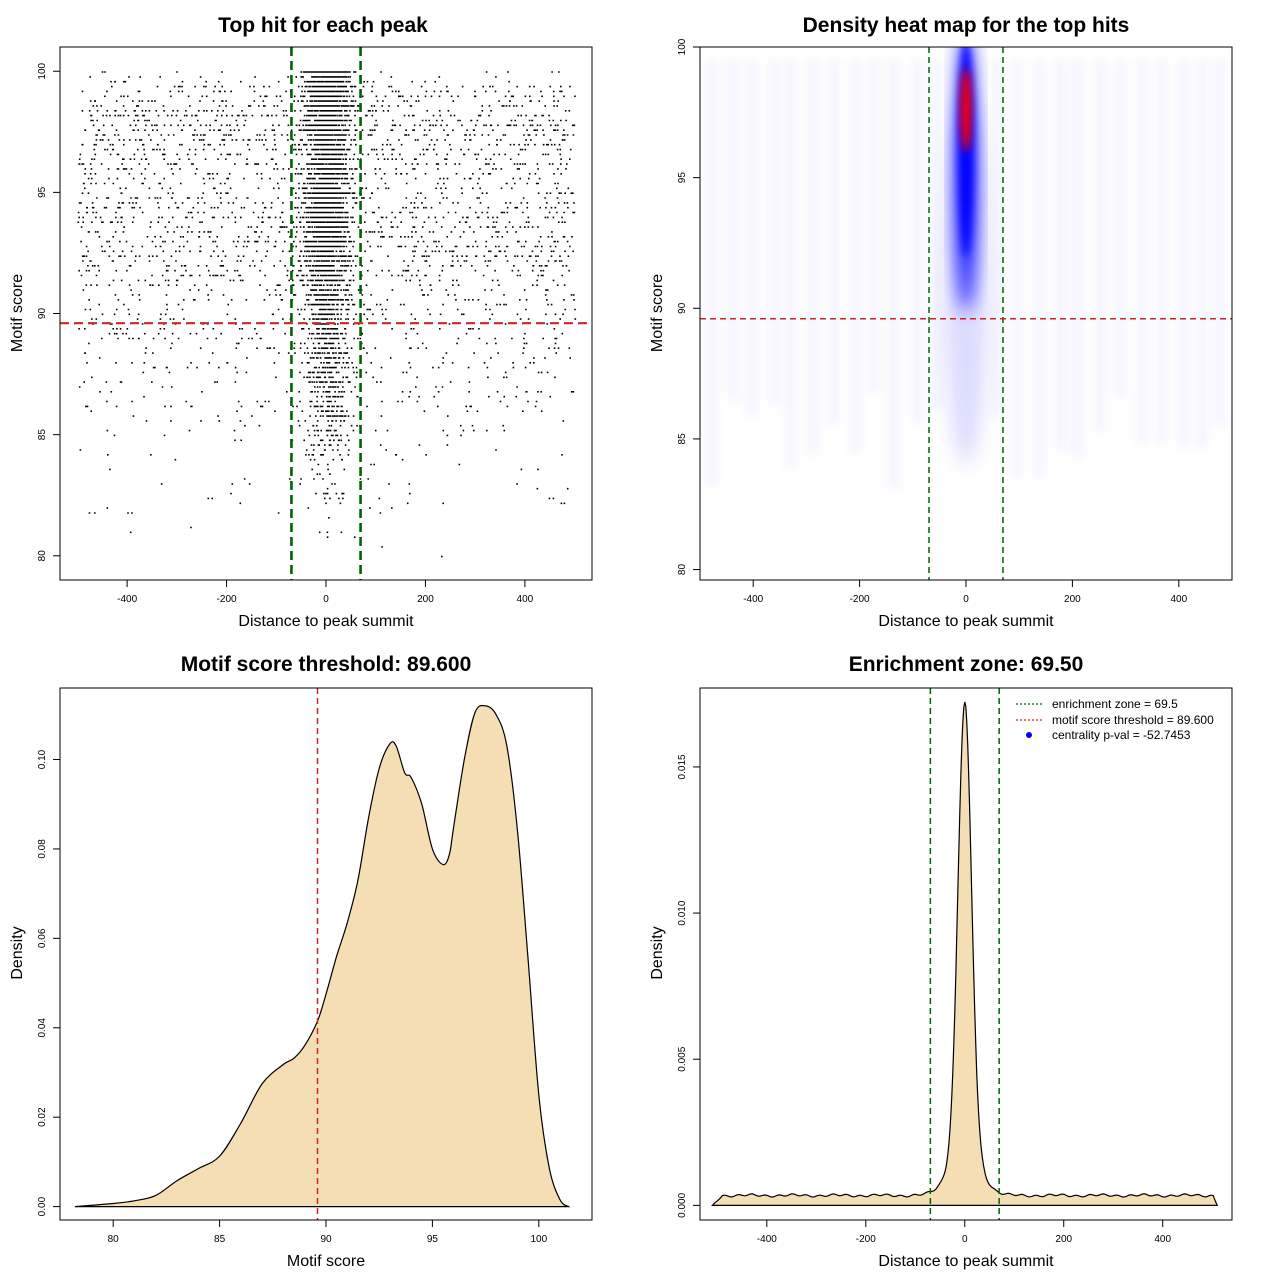  Describe the element at coordinates (326, 1239) in the screenshot. I see `x-tick-label: 90` at that location.